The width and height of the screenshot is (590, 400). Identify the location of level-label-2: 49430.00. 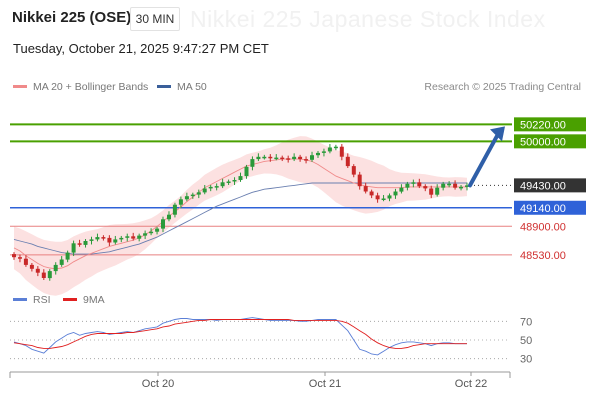
(543, 186).